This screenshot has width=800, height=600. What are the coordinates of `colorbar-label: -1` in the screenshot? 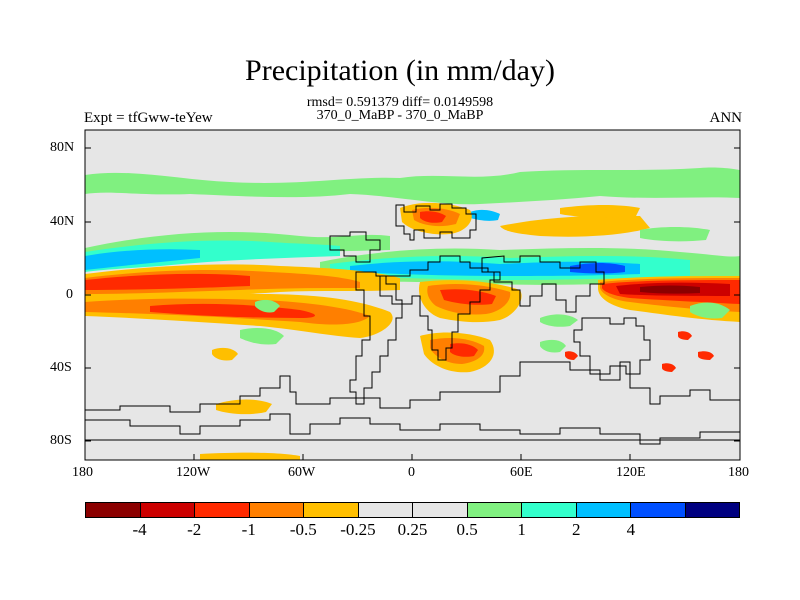 It's located at (248, 529).